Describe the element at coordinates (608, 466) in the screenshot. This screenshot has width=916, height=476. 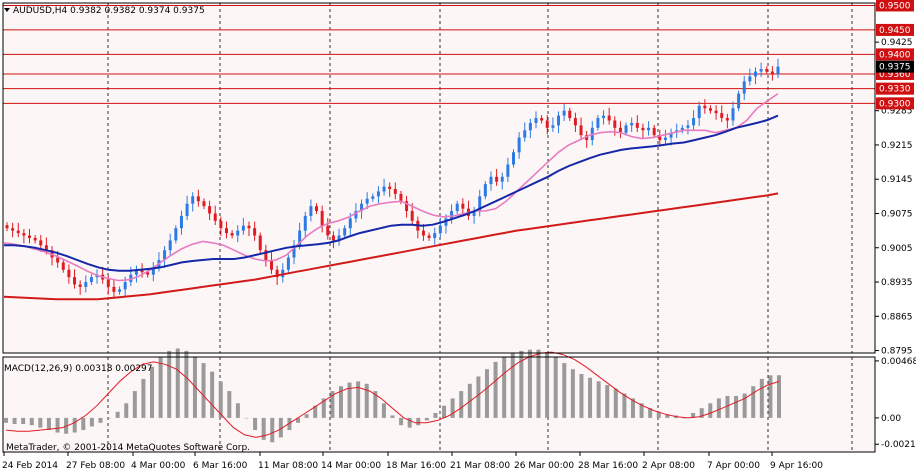
I see `x-axis-tick-label: 28 Mar 16:00` at that location.